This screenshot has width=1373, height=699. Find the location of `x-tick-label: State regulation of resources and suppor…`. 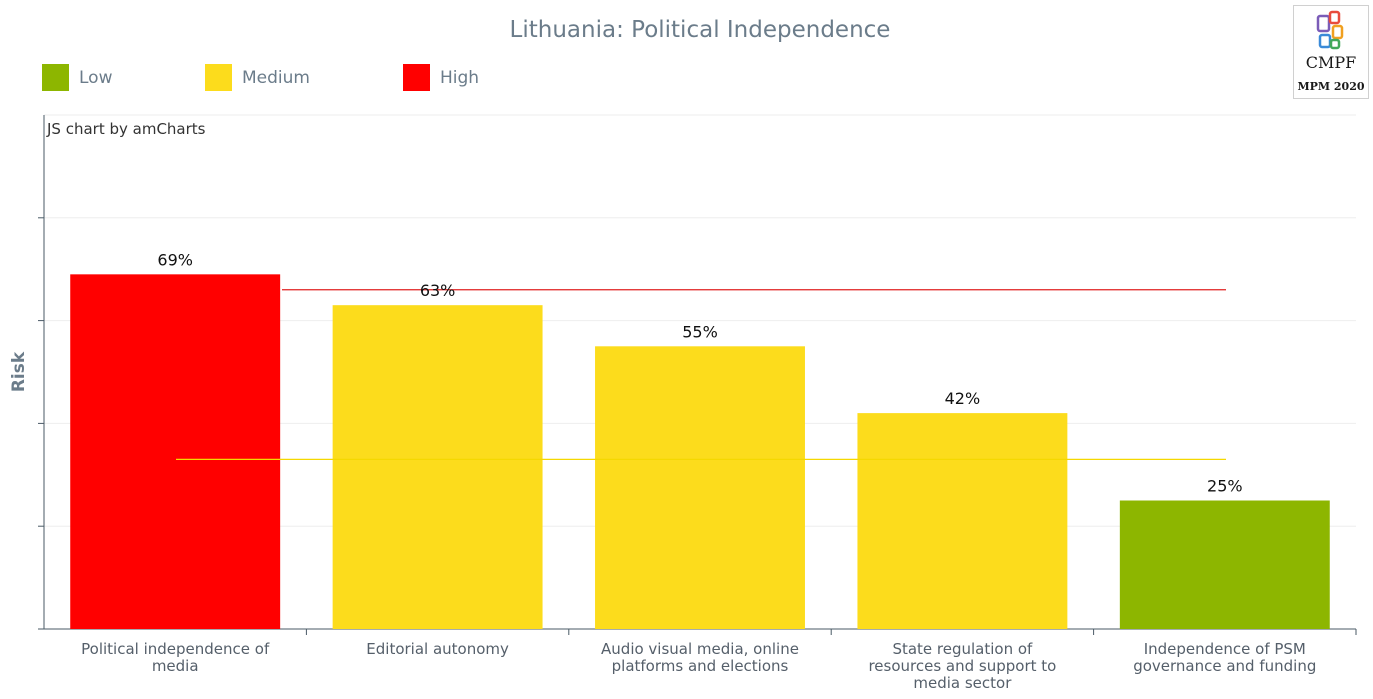

x-tick-label: State regulation of resources and suppor… is located at coordinates (962, 666).